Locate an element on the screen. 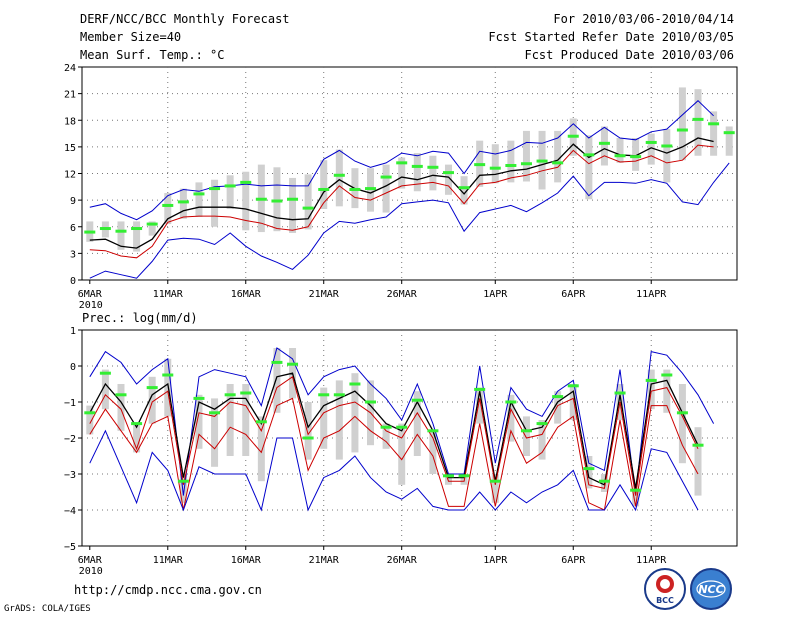  x-tick-label: 26MAR is located at coordinates (402, 294).